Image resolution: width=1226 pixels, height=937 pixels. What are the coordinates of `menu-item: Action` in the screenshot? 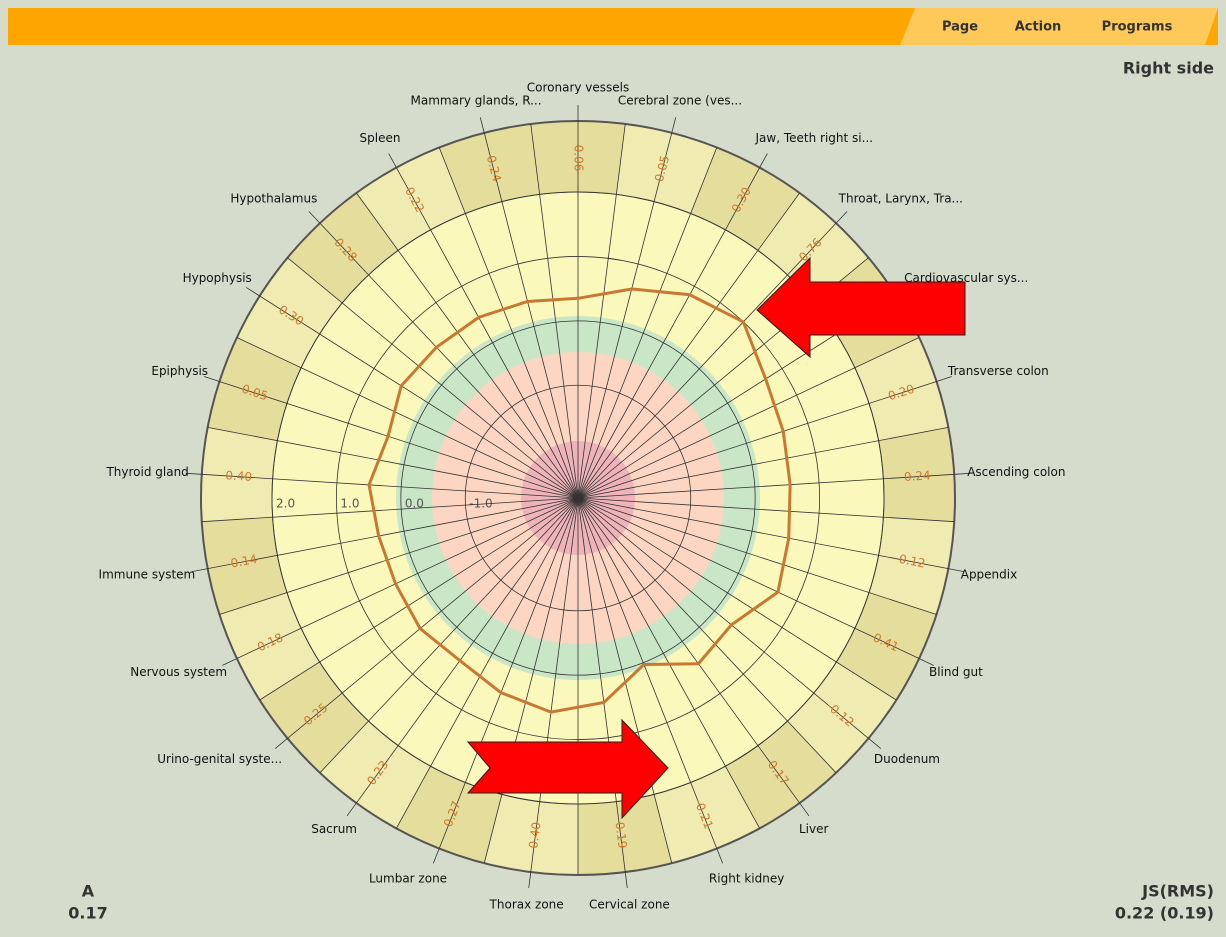 It's located at (1038, 27).